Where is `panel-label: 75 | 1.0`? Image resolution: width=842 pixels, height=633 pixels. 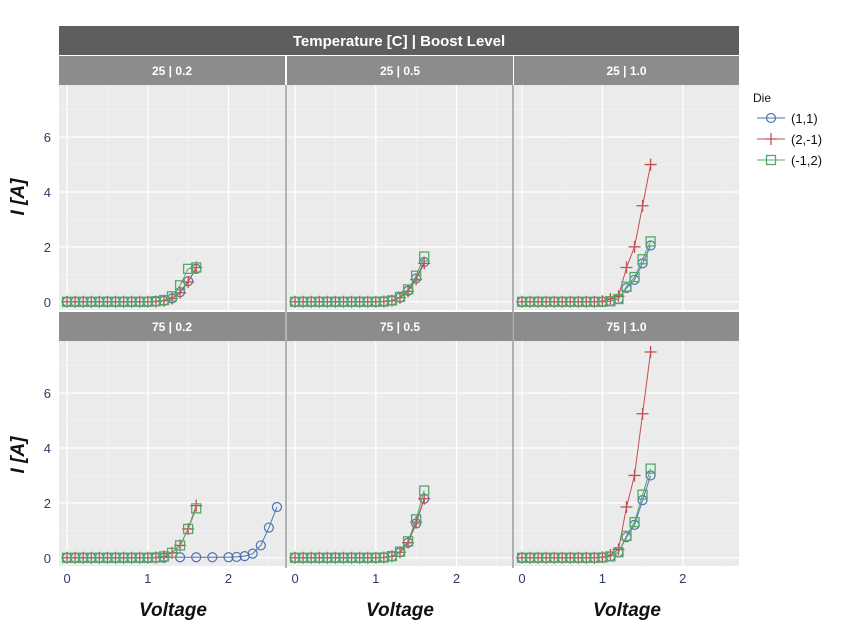 panel-label: 75 | 1.0 is located at coordinates (626, 327).